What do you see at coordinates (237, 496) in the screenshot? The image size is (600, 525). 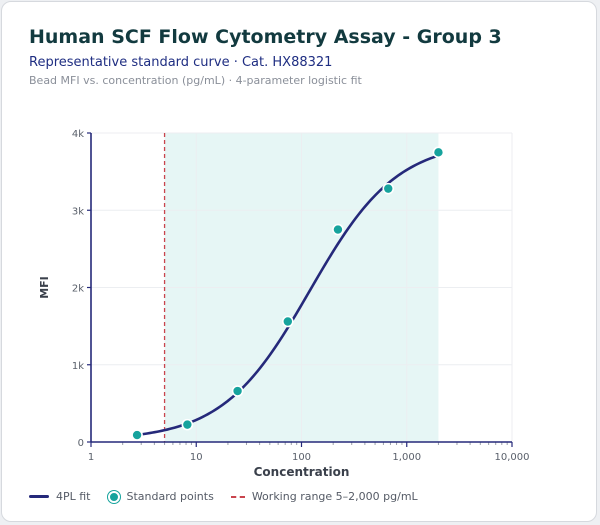 I see `legend-range-swatch` at bounding box center [237, 496].